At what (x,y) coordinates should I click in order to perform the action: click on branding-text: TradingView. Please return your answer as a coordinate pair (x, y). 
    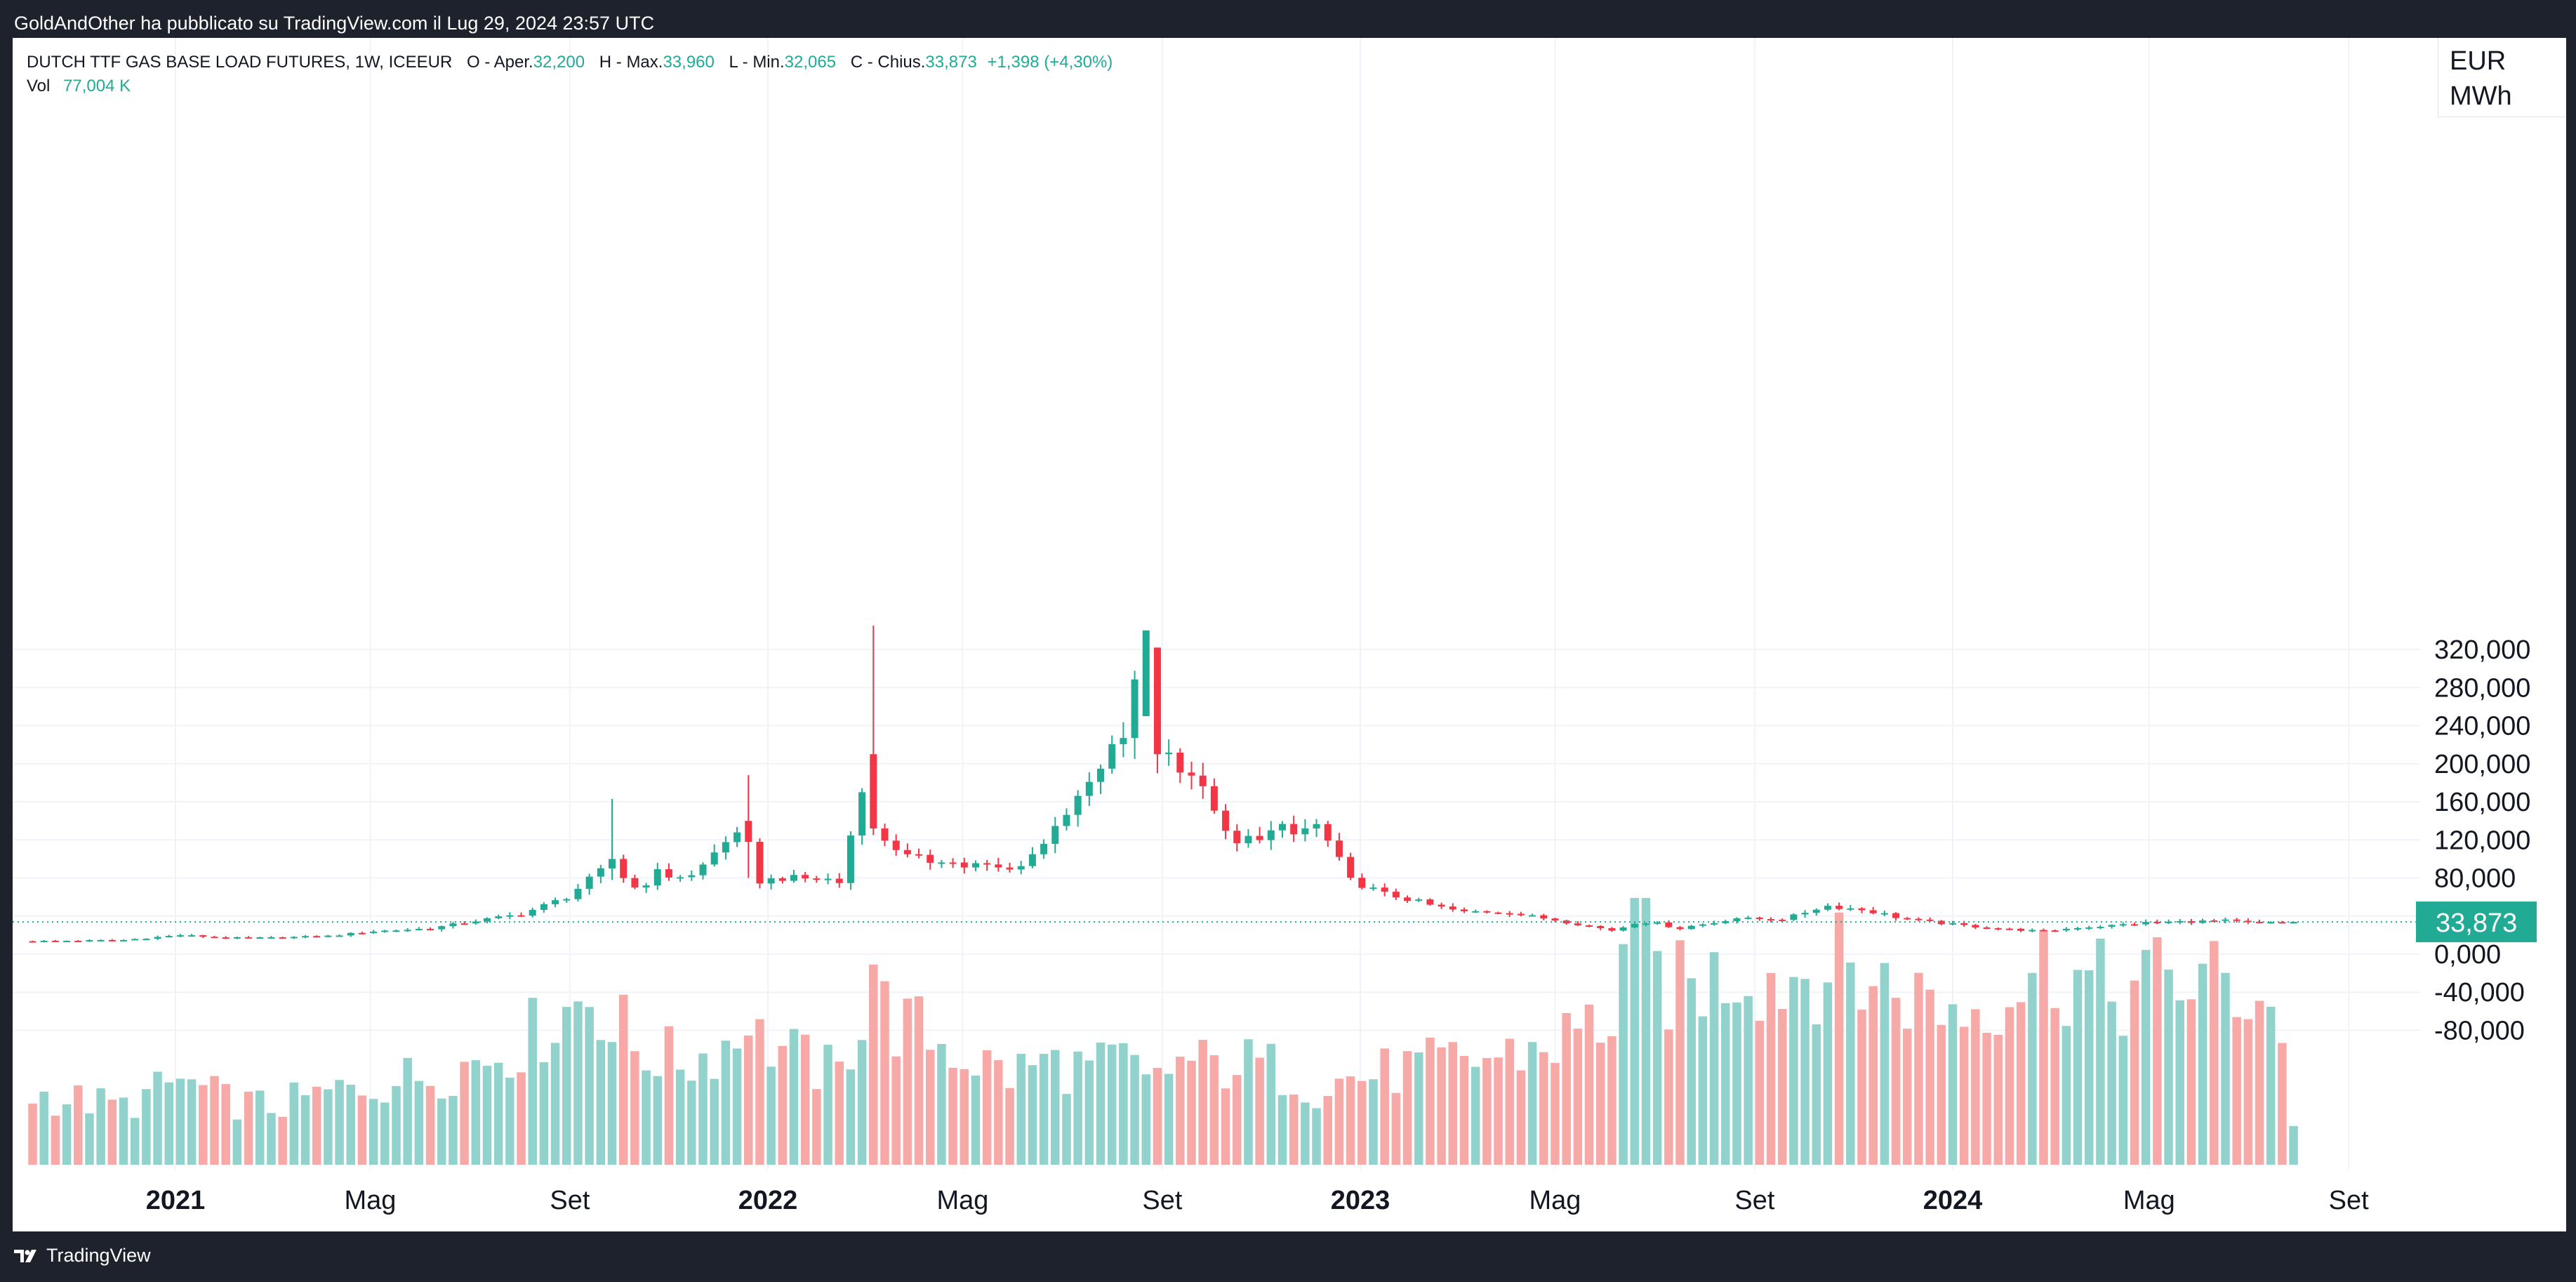
    Looking at the image, I should click on (99, 1255).